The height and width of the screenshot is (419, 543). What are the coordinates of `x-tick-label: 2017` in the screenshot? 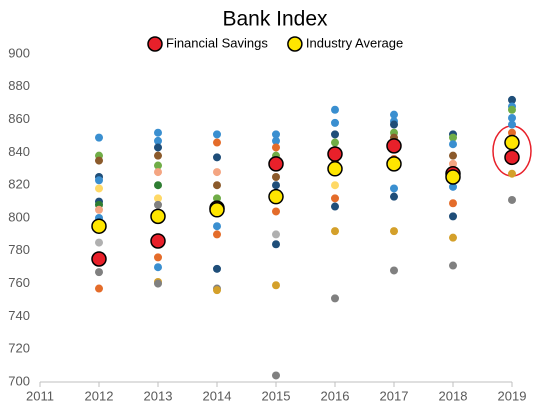 It's located at (394, 395).